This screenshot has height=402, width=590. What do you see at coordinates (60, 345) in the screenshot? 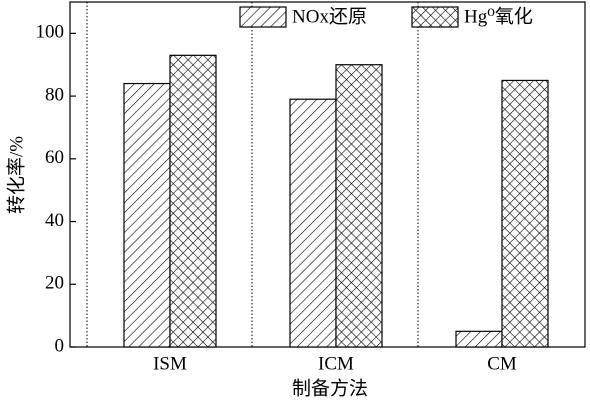
I see `y-tick-label: 0` at bounding box center [60, 345].